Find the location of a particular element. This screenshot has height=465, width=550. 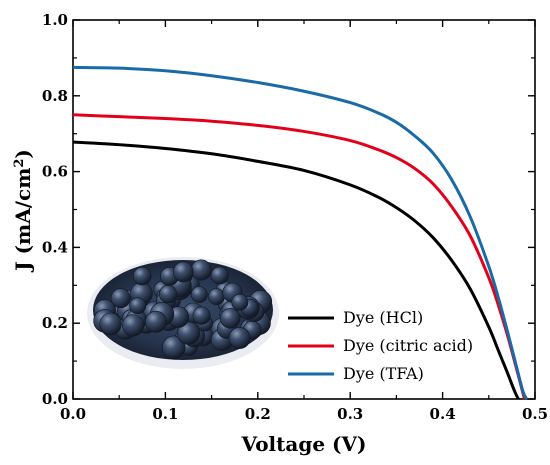

y-tick-label: 0.4 is located at coordinates (55, 247).